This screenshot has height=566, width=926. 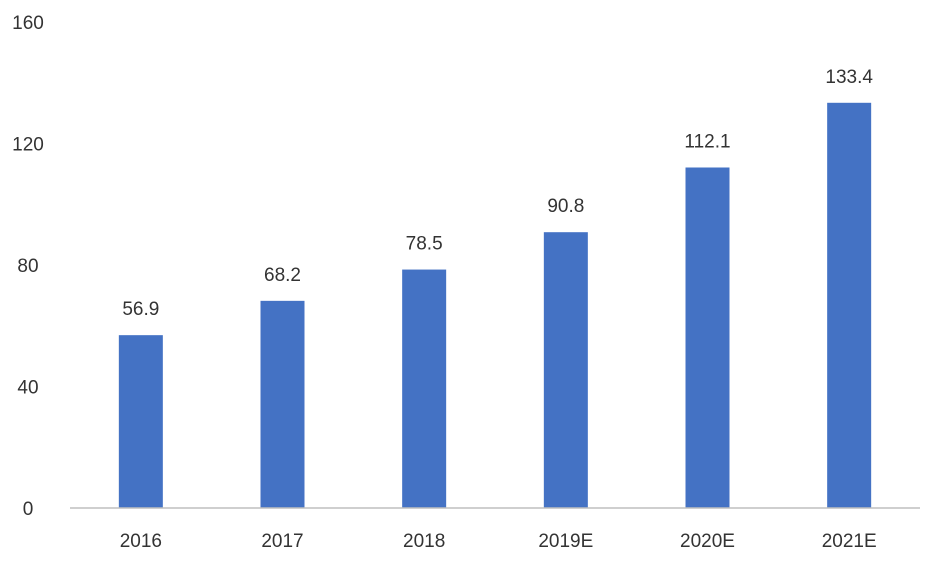 What do you see at coordinates (707, 141) in the screenshot?
I see `data-label: 112.1` at bounding box center [707, 141].